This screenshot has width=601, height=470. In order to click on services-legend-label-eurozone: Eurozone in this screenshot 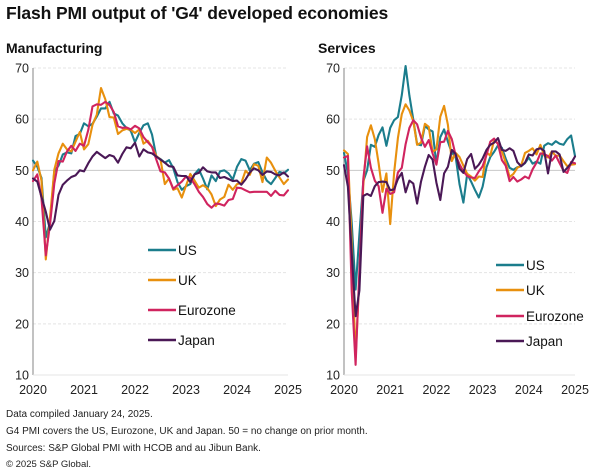, I will do `click(555, 316)`.